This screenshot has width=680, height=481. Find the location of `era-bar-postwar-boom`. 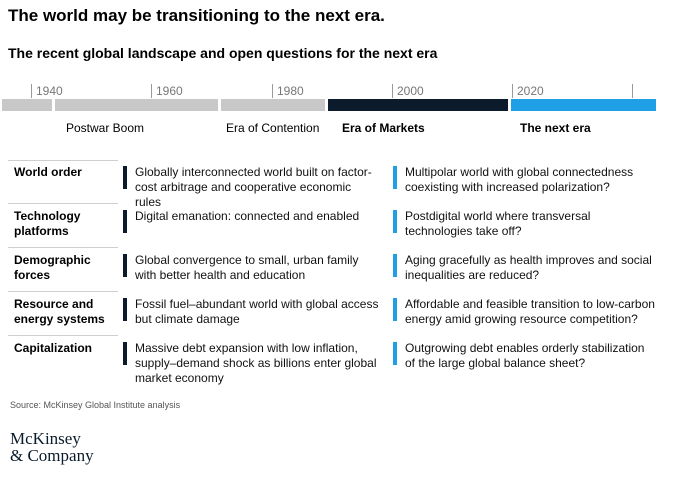

era-bar-postwar-boom is located at coordinates (136, 105).